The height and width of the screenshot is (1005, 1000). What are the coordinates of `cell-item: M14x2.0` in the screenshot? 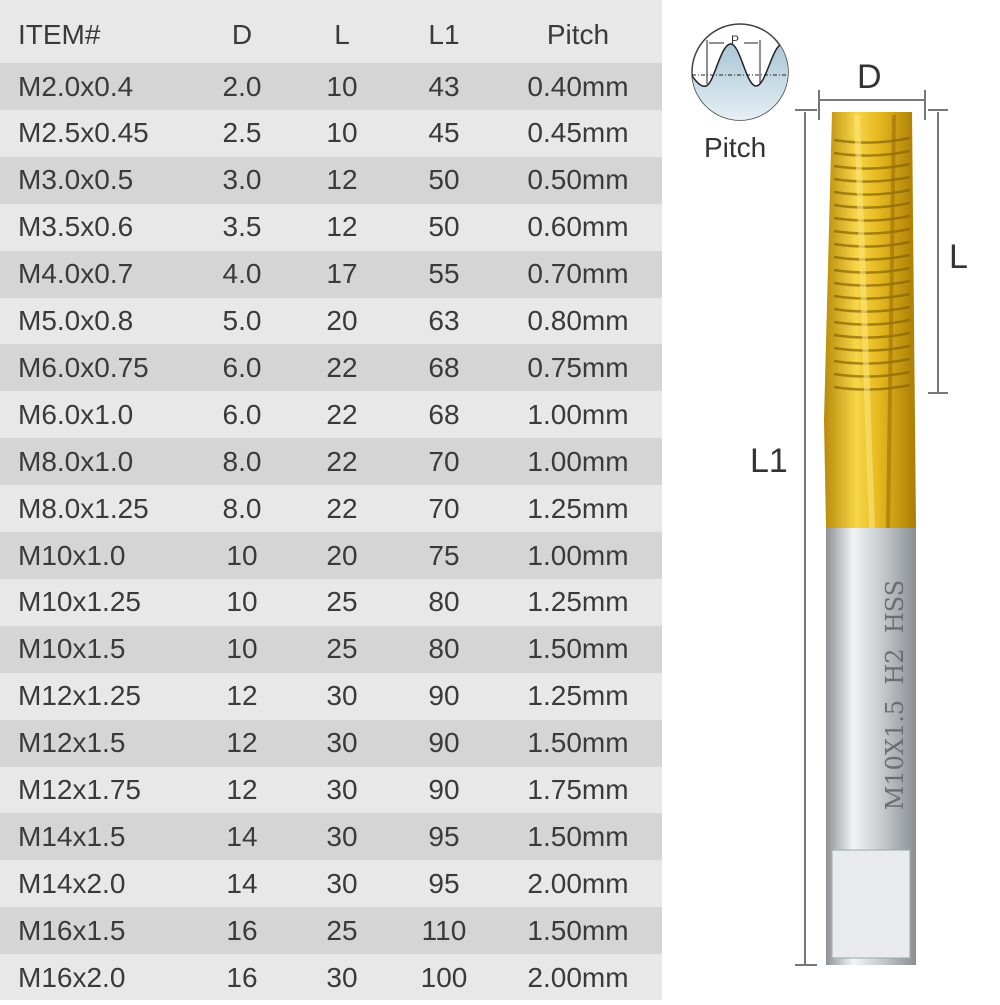 It's located at (72, 883).